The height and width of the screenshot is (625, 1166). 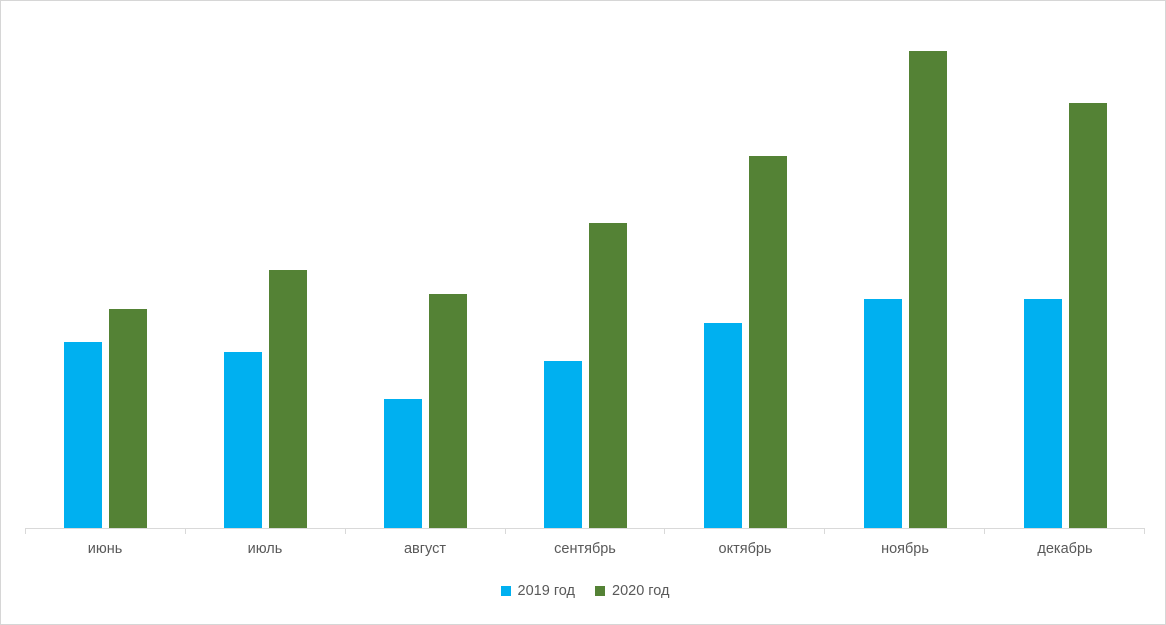 I want to click on legend-swatch-2020-icon, so click(x=600, y=591).